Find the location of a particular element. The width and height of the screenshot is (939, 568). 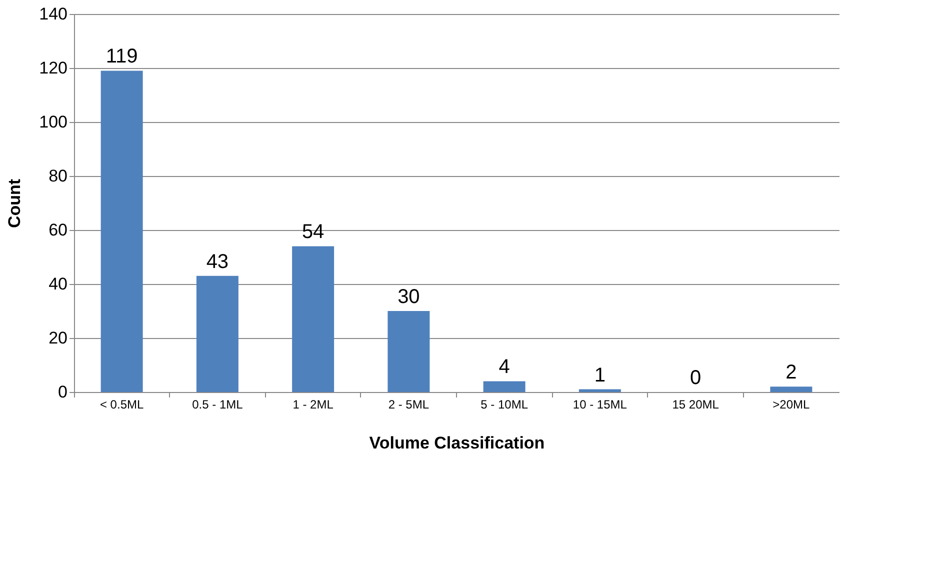

x-tick-label: 0.5 - 1ML is located at coordinates (218, 405).